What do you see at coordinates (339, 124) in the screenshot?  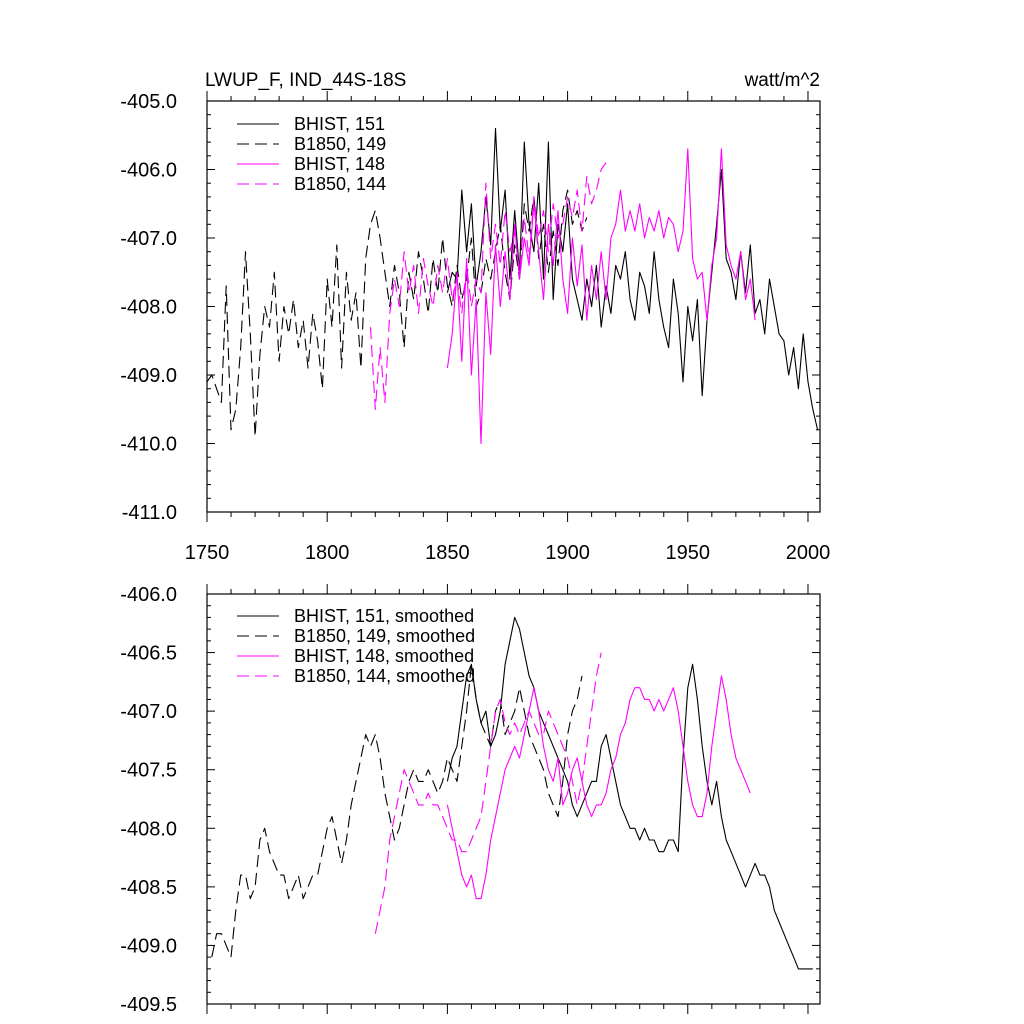 I see `legend-label: BHIST, 151` at bounding box center [339, 124].